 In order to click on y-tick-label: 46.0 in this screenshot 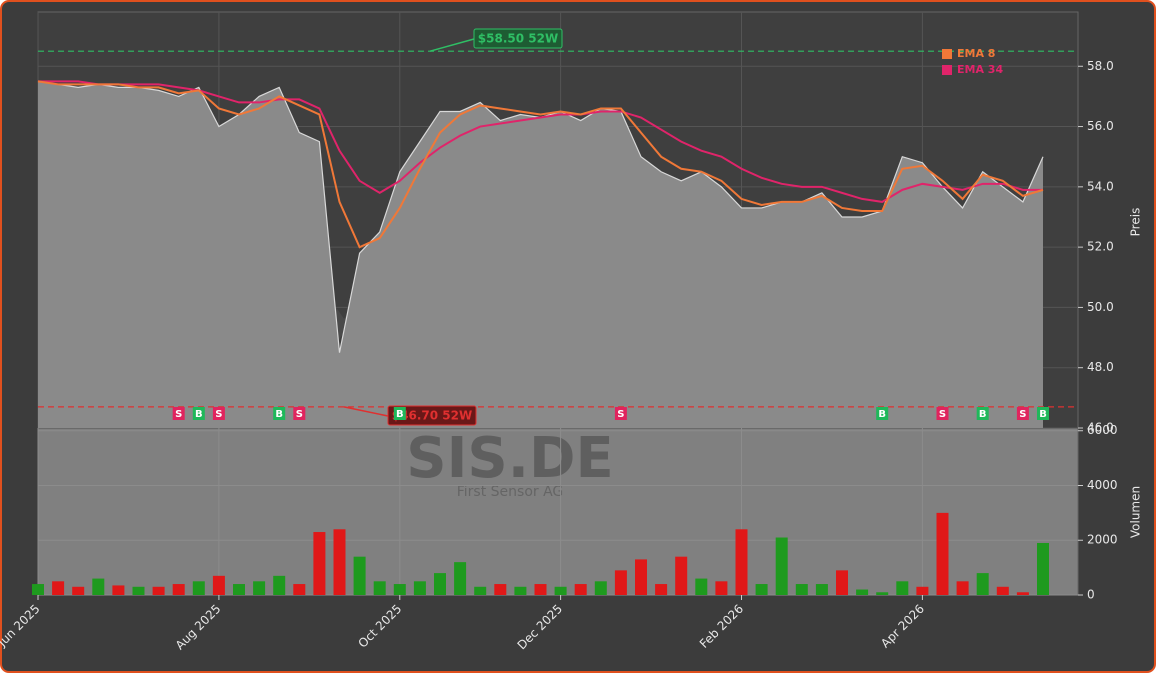, I will do `click(1100, 428)`.